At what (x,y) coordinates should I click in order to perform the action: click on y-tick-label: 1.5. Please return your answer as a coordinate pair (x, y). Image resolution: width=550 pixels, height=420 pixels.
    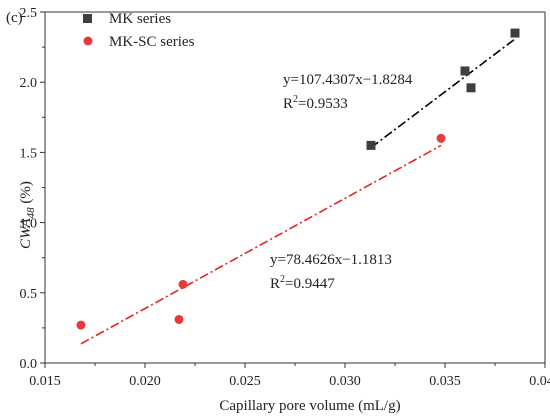
    Looking at the image, I should click on (29, 153).